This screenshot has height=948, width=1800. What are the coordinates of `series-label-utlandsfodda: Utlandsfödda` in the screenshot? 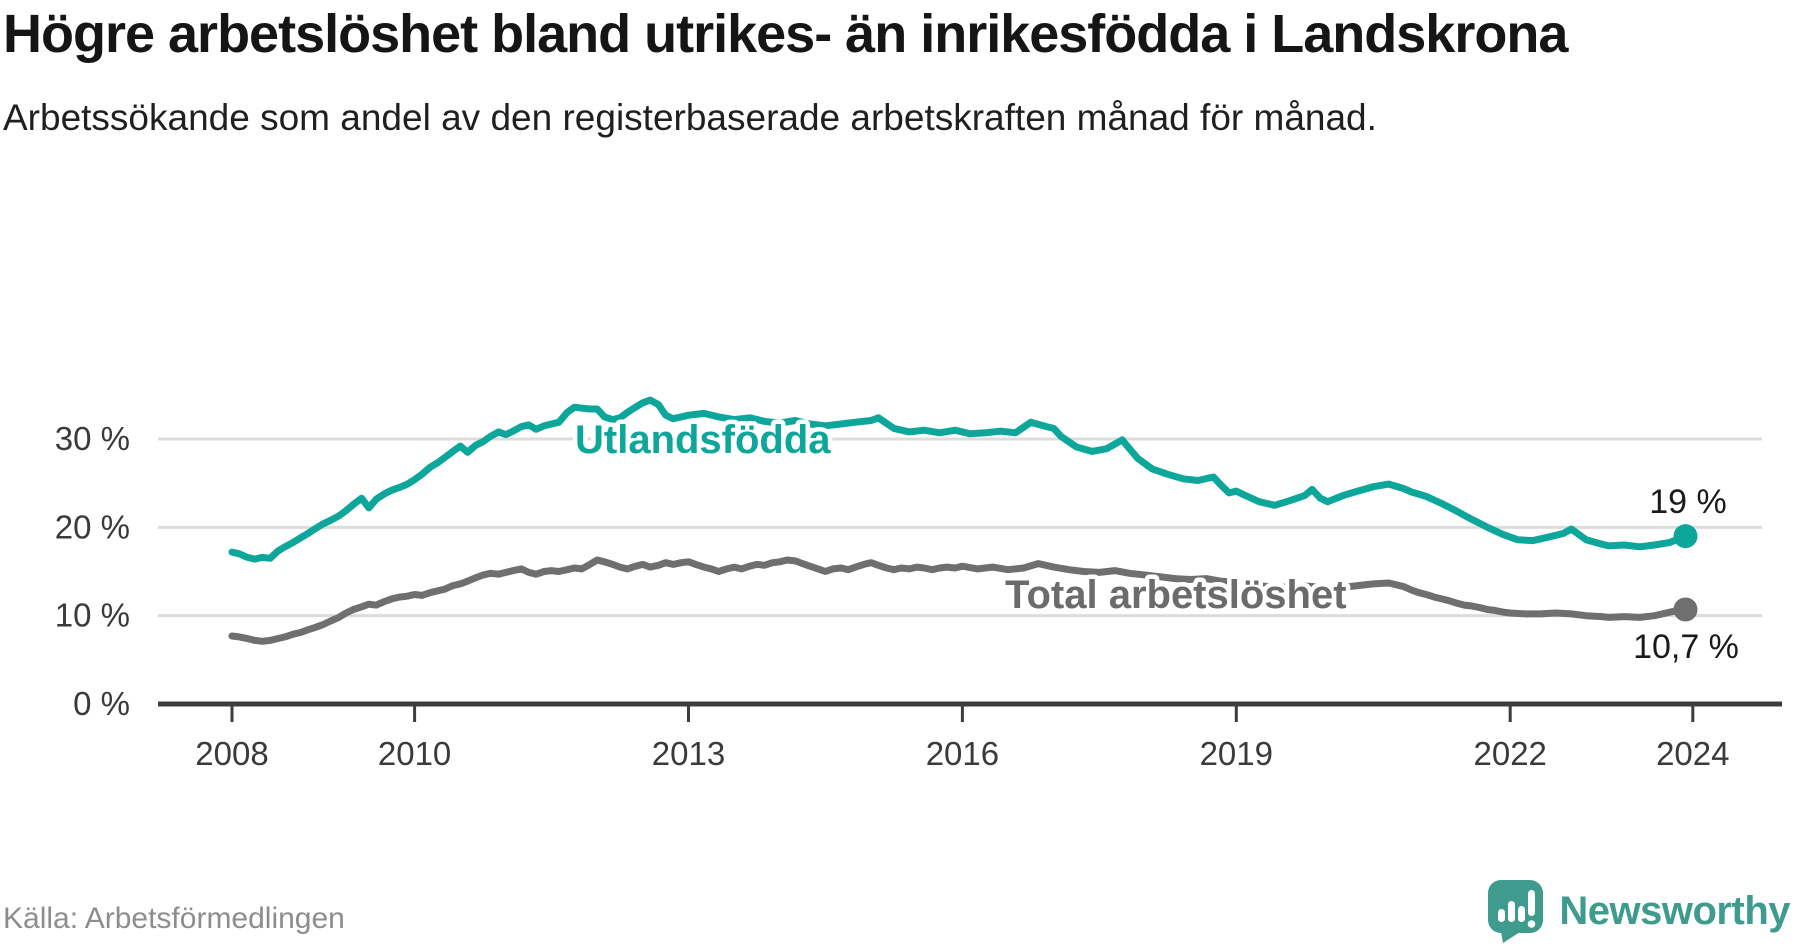 It's located at (703, 440).